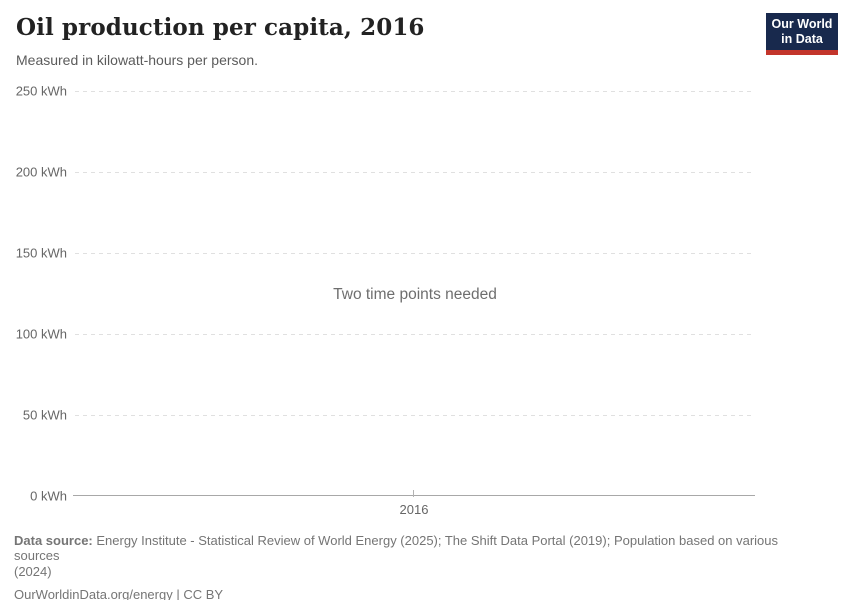 Image resolution: width=850 pixels, height=600 pixels. What do you see at coordinates (33, 572) in the screenshot?
I see `data-source-text-line2: (2024)` at bounding box center [33, 572].